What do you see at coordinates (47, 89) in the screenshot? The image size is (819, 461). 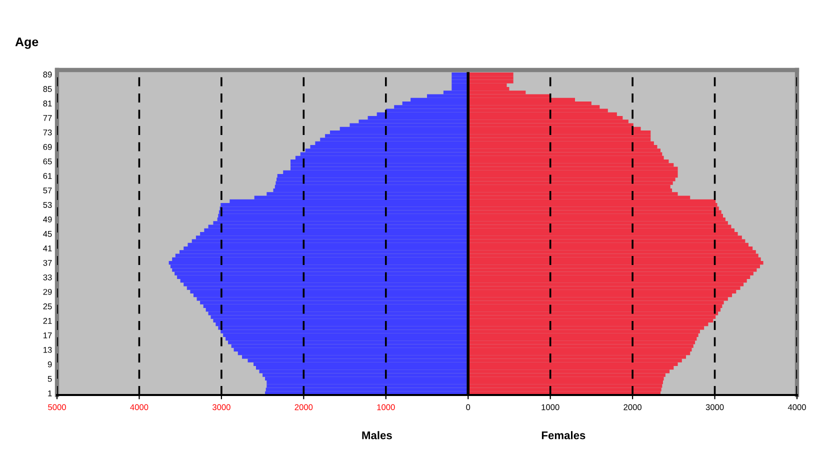 I see `y-tick-label: 85` at bounding box center [47, 89].